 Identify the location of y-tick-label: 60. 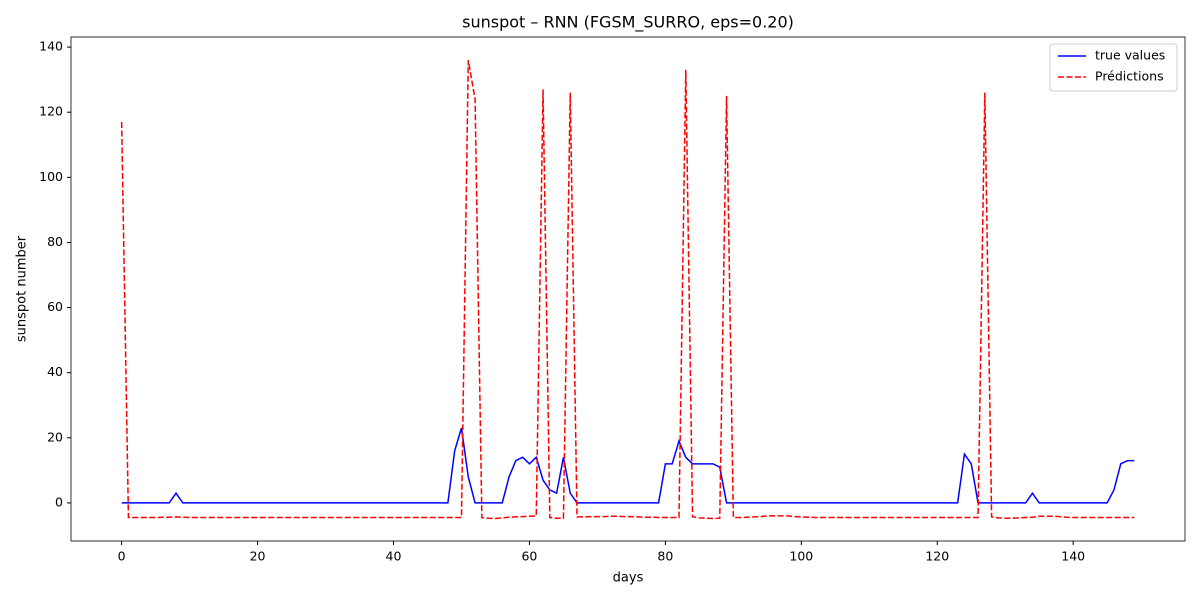
(55, 306).